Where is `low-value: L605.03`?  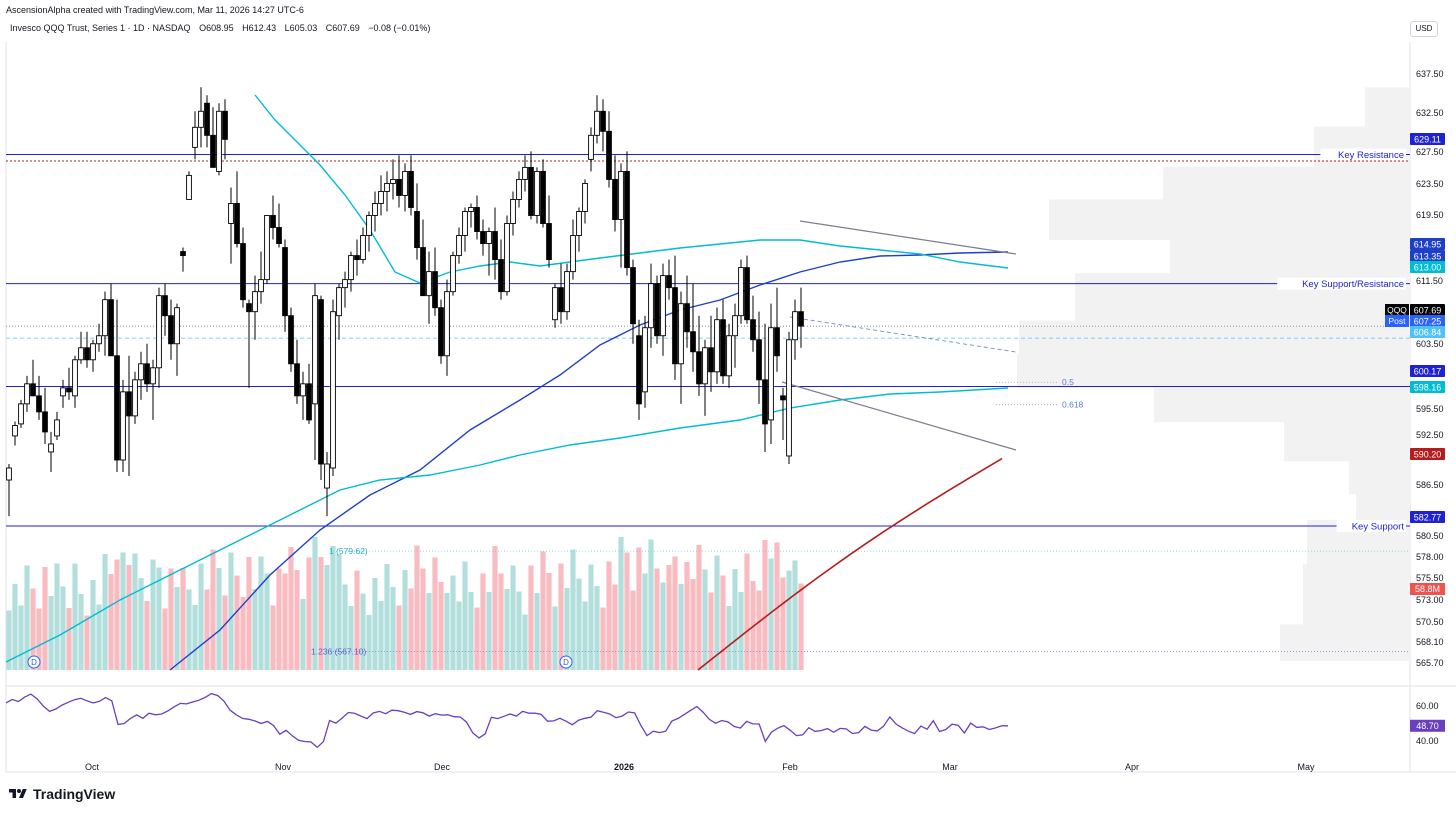
low-value: L605.03 is located at coordinates (301, 28).